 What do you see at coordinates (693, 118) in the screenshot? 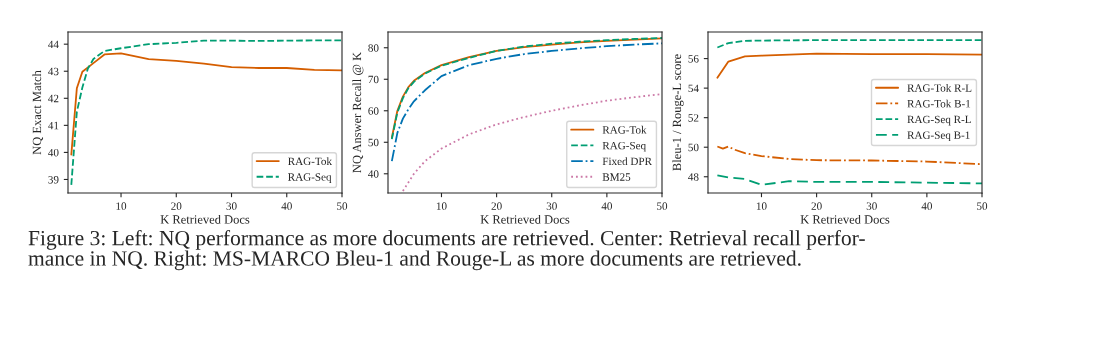
I see `y-tick-label: 52` at bounding box center [693, 118].